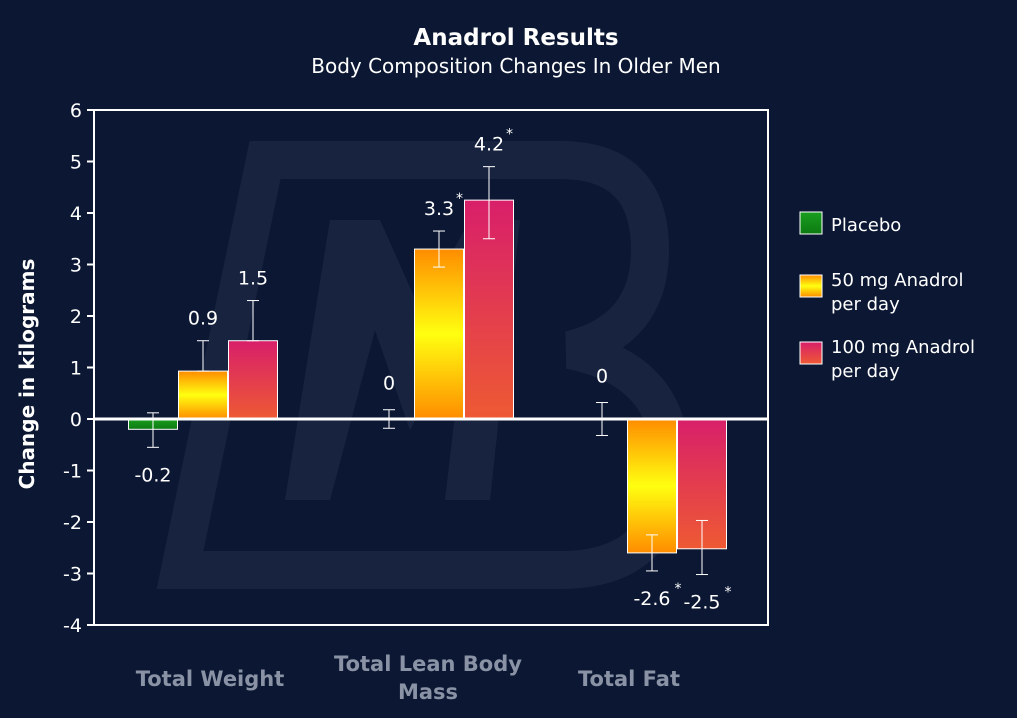  Describe the element at coordinates (72, 523) in the screenshot. I see `y-tick-label: -2` at that location.